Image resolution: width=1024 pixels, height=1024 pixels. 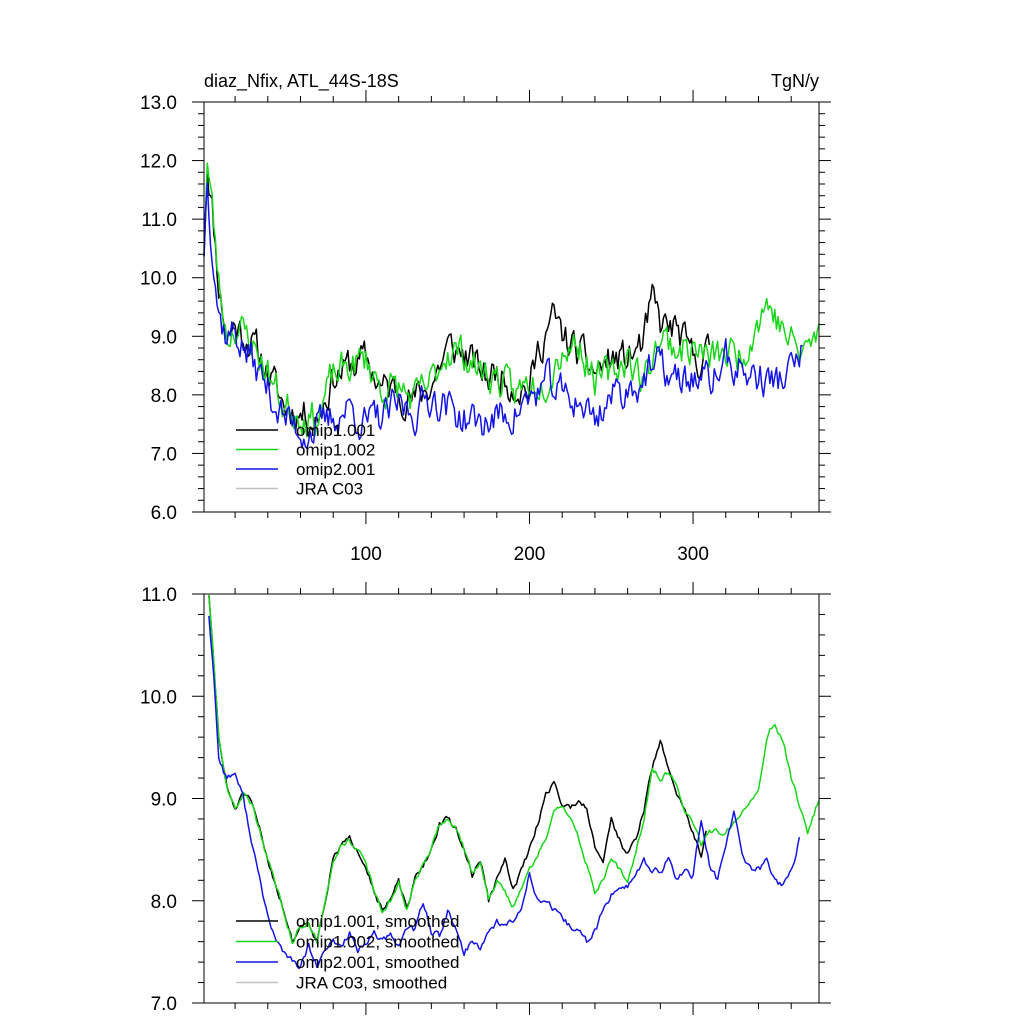 I want to click on legend-label: omip2.001, so click(x=335, y=469).